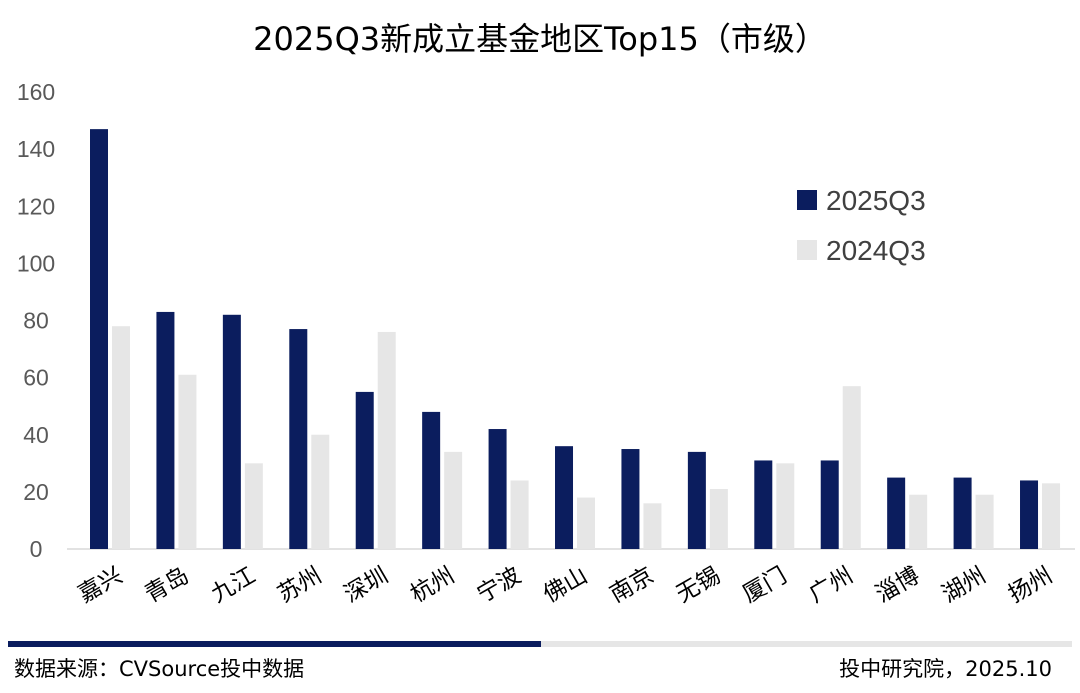 The image size is (1080, 693). What do you see at coordinates (36, 149) in the screenshot?
I see `y-tick-label: 140` at bounding box center [36, 149].